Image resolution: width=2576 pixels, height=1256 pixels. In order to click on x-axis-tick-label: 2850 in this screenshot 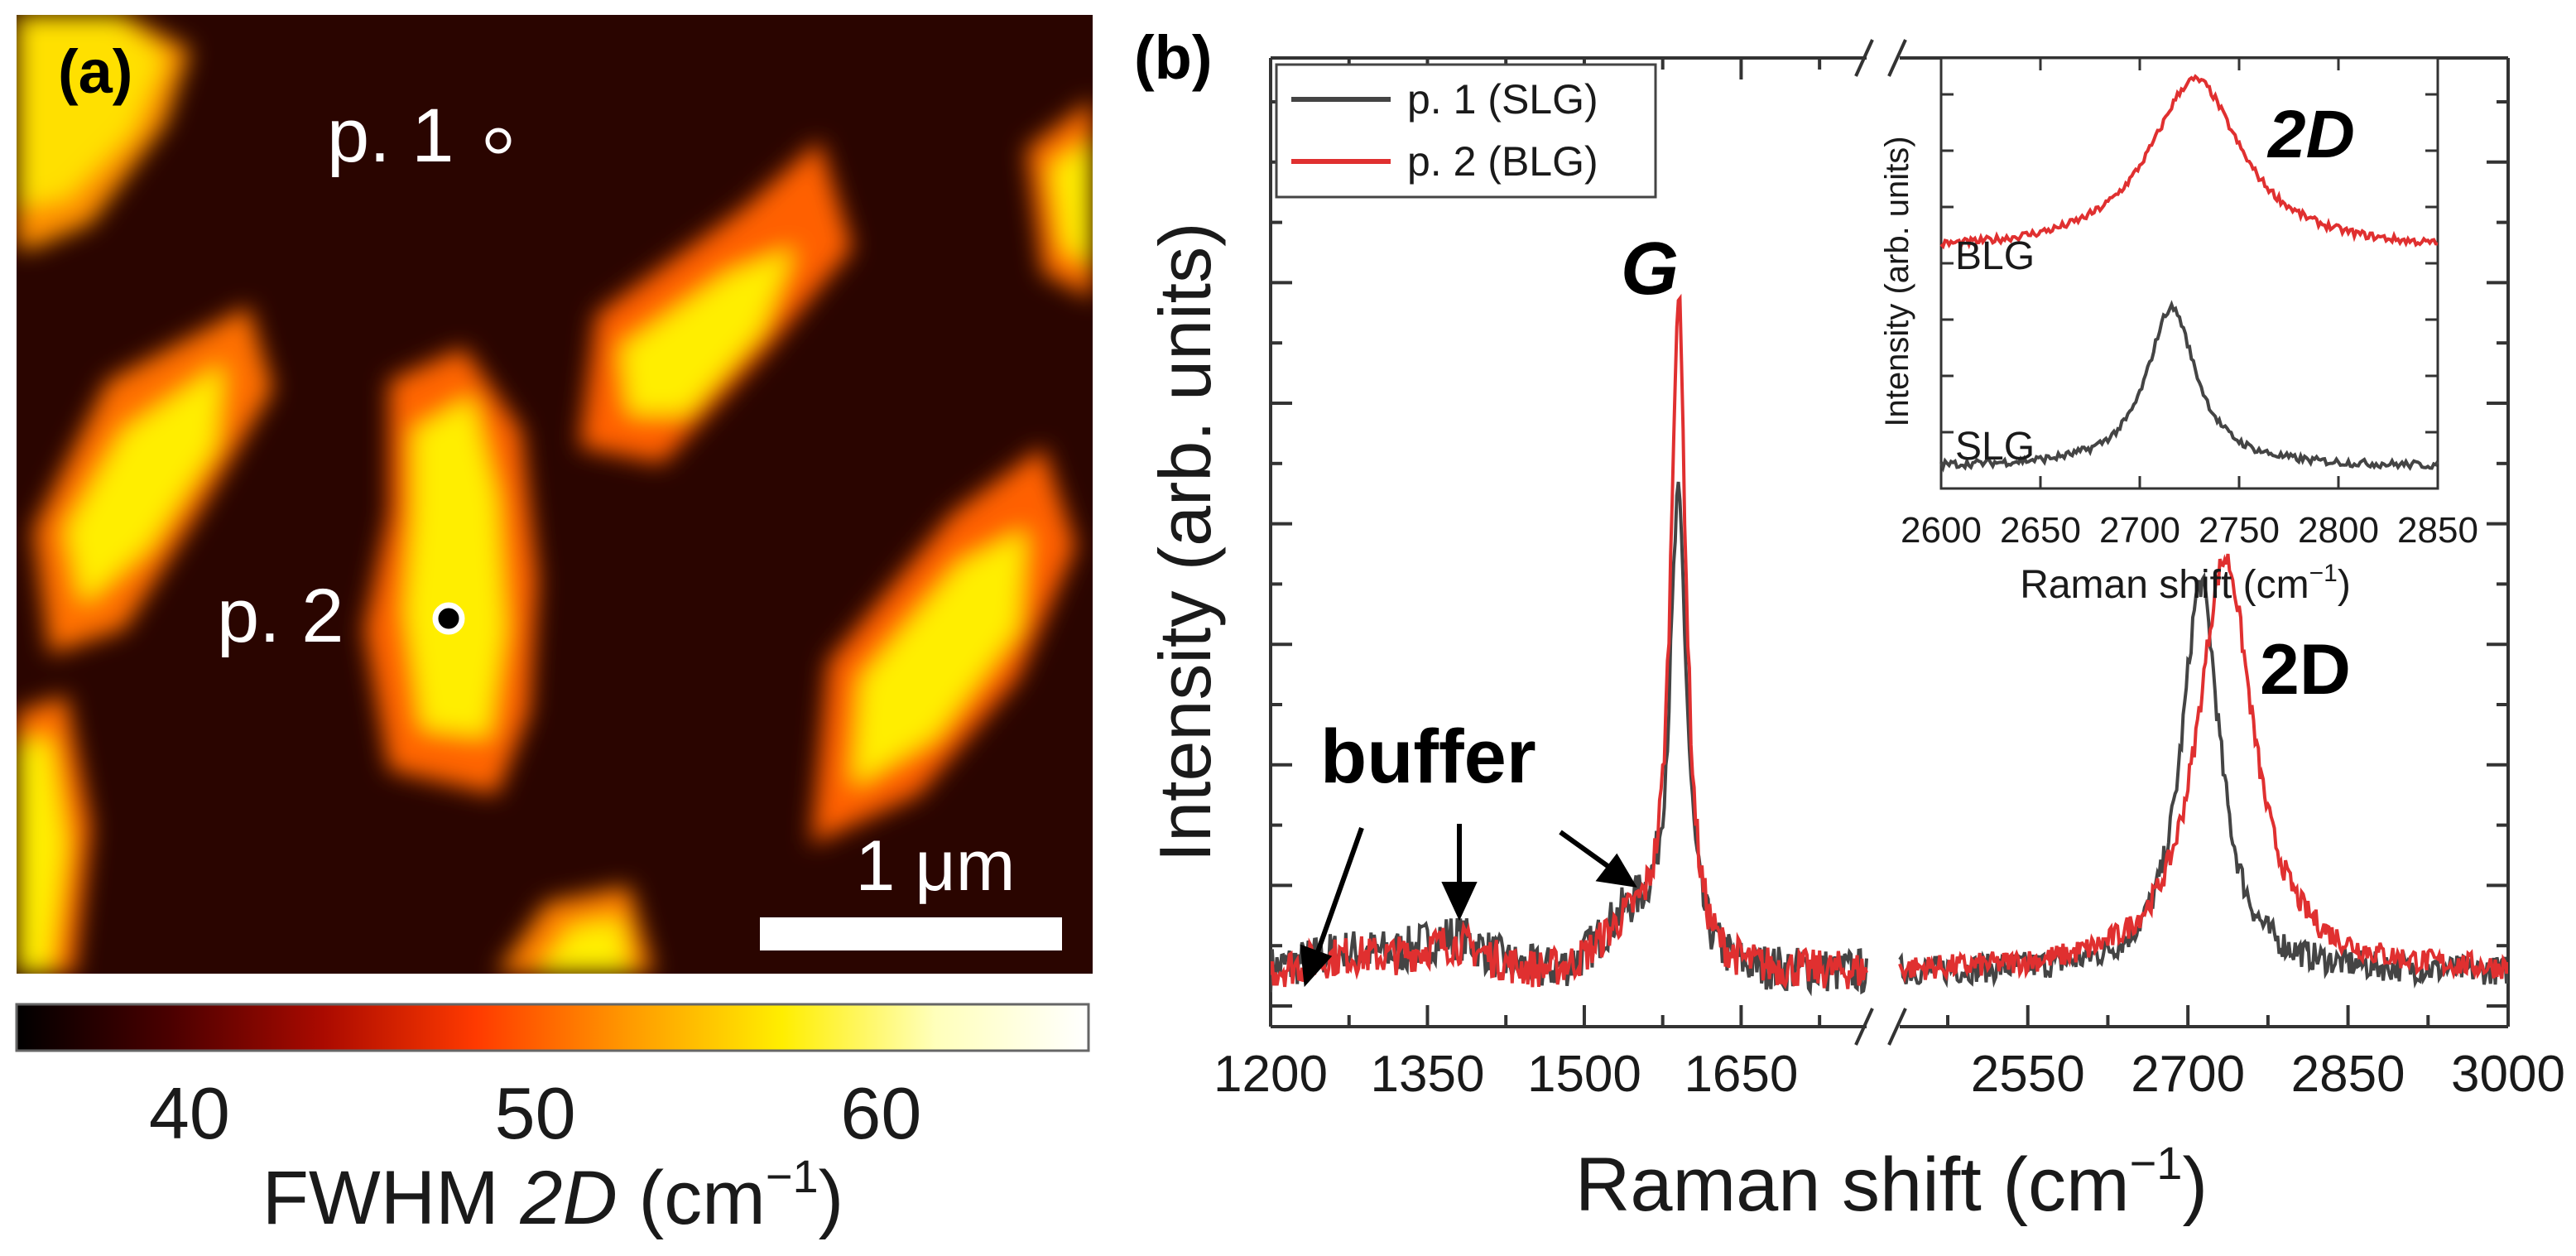, I will do `click(2348, 1074)`.